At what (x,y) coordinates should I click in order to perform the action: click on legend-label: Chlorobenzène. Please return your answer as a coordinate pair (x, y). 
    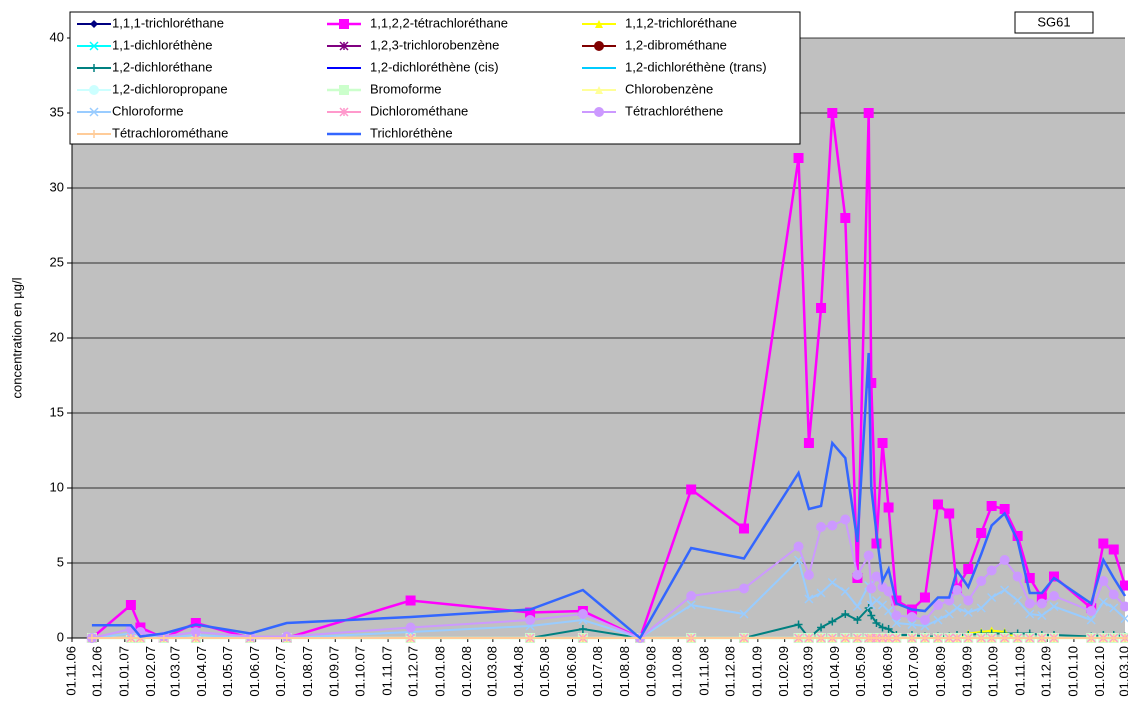
    Looking at the image, I should click on (669, 88).